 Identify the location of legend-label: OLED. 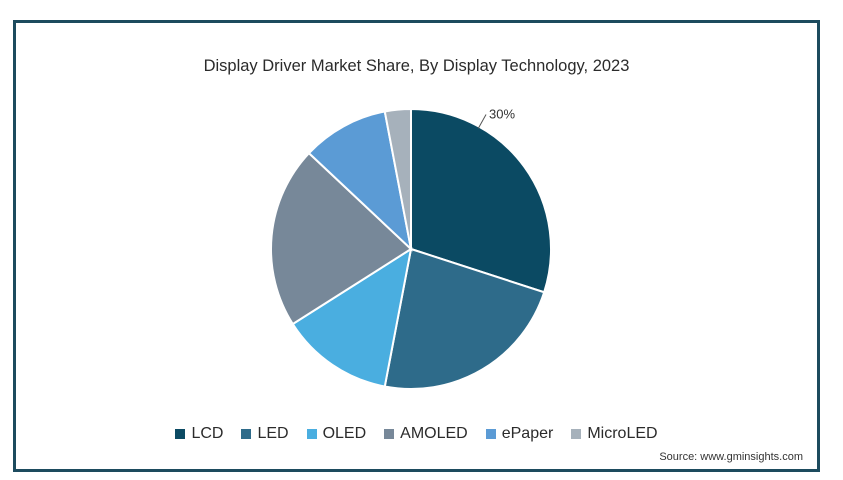
(344, 433).